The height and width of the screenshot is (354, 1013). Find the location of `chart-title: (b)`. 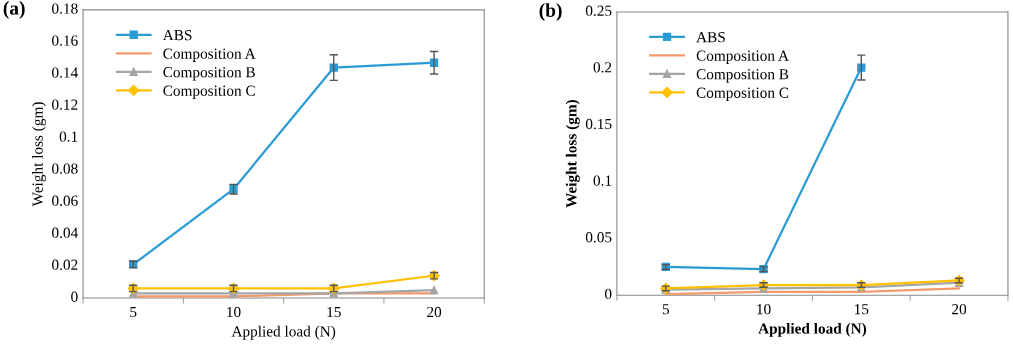

chart-title: (b) is located at coordinates (550, 12).